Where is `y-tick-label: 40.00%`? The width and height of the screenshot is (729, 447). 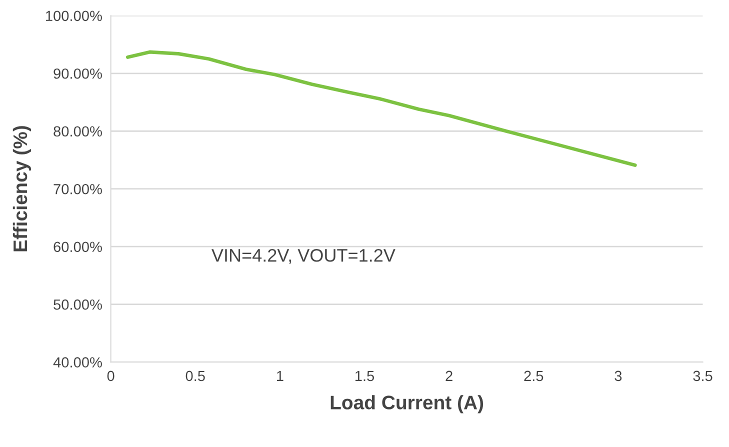 y-tick-label: 40.00% is located at coordinates (77, 362).